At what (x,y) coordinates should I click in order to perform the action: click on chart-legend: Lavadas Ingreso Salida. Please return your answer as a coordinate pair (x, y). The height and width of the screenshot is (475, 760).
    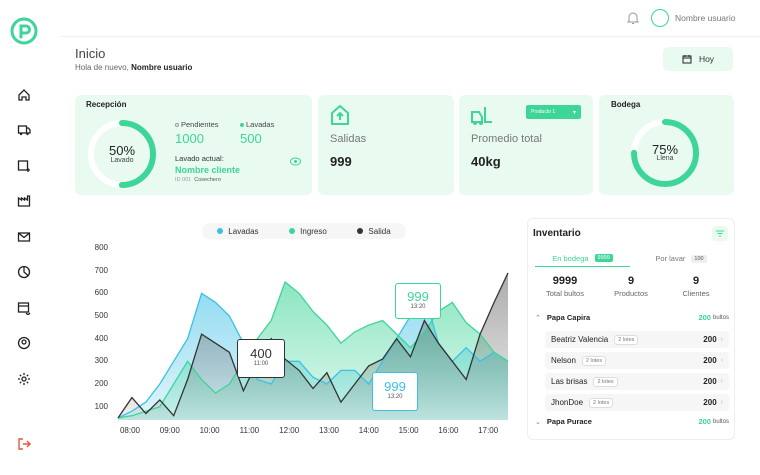
    Looking at the image, I should click on (304, 231).